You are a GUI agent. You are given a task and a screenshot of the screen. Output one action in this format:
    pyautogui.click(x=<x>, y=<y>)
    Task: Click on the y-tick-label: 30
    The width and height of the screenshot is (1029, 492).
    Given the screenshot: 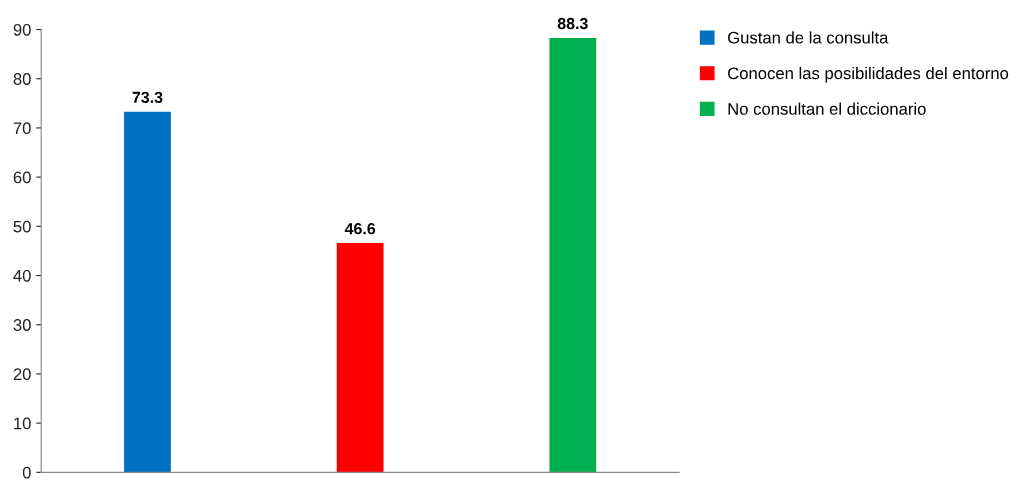 What is the action you would take?
    pyautogui.click(x=22, y=325)
    